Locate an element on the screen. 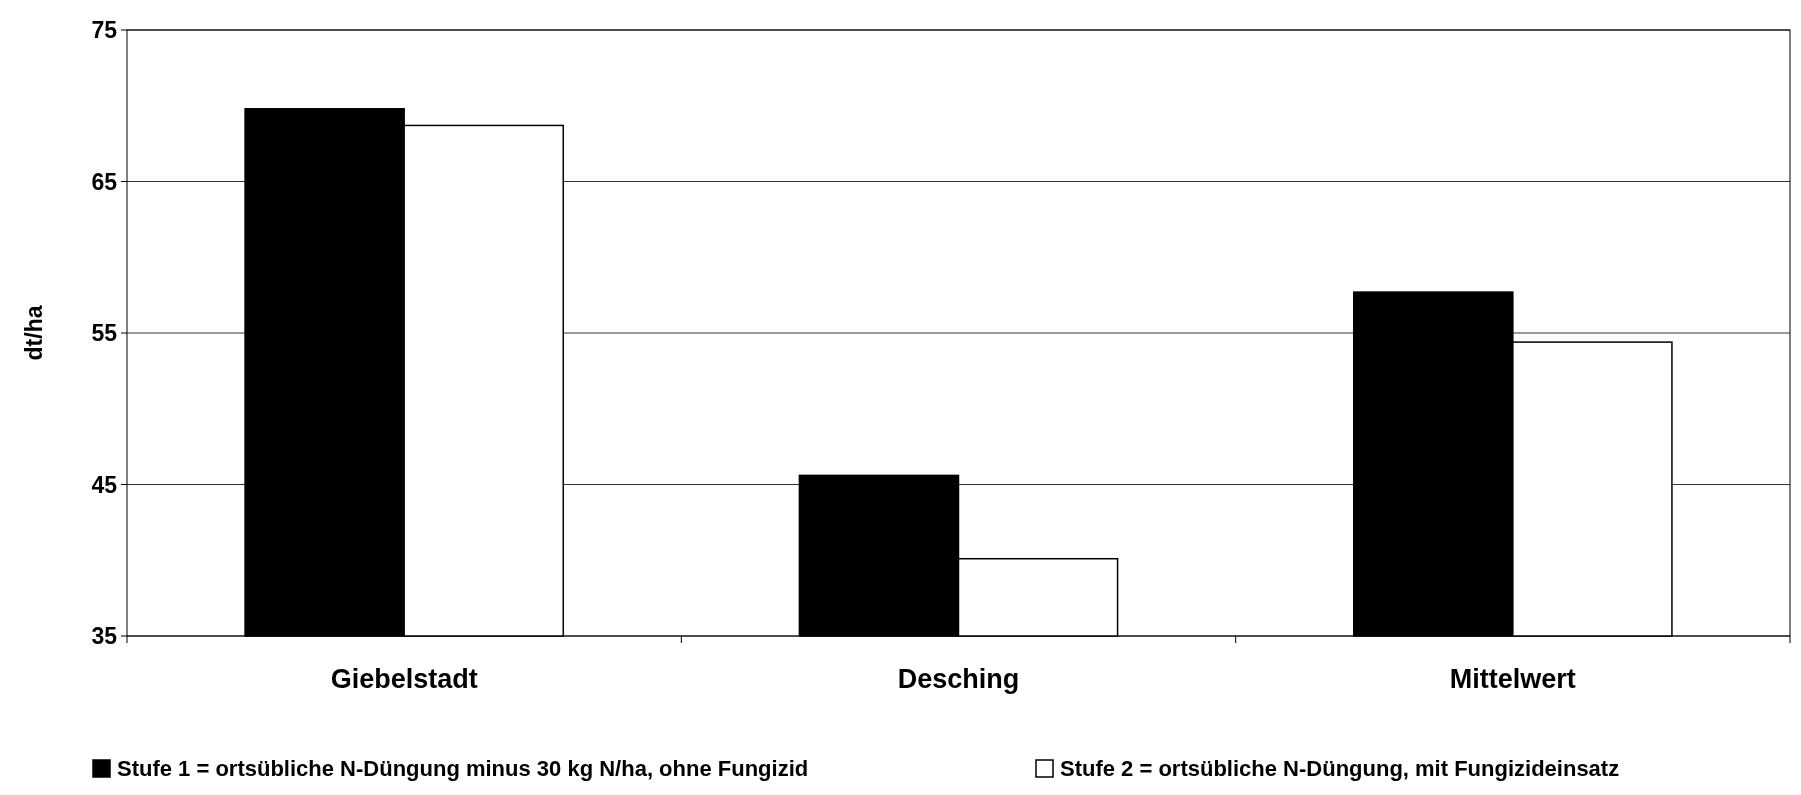  y-tick-label: 35 is located at coordinates (104, 636).